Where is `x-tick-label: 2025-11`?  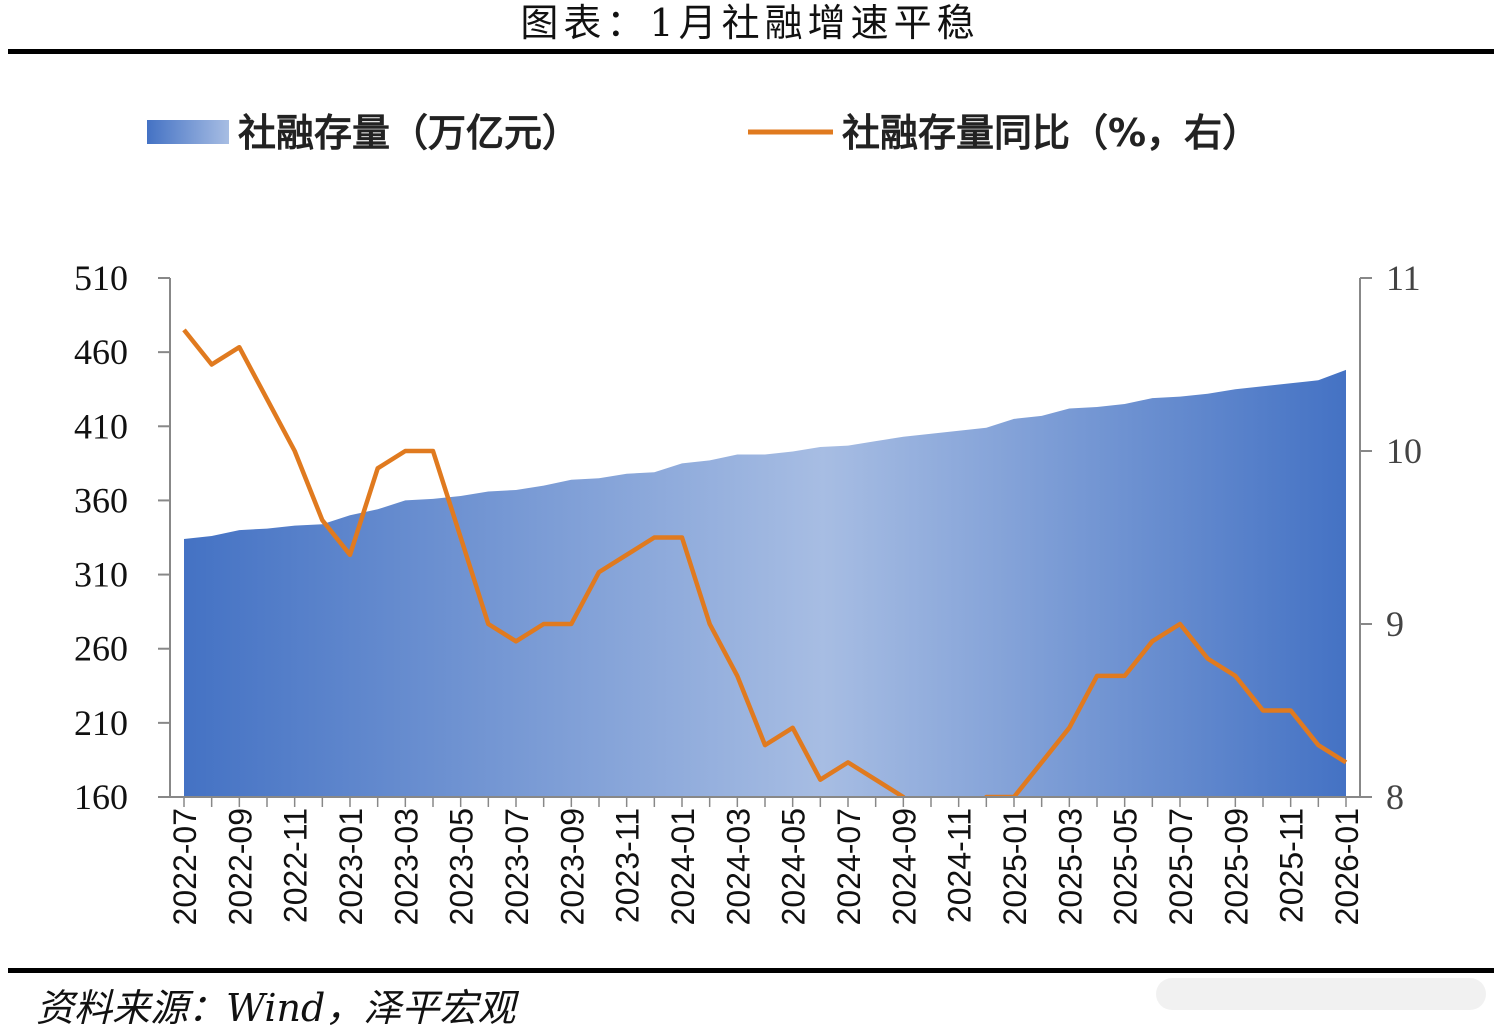 x-tick-label: 2025-11 is located at coordinates (1292, 865).